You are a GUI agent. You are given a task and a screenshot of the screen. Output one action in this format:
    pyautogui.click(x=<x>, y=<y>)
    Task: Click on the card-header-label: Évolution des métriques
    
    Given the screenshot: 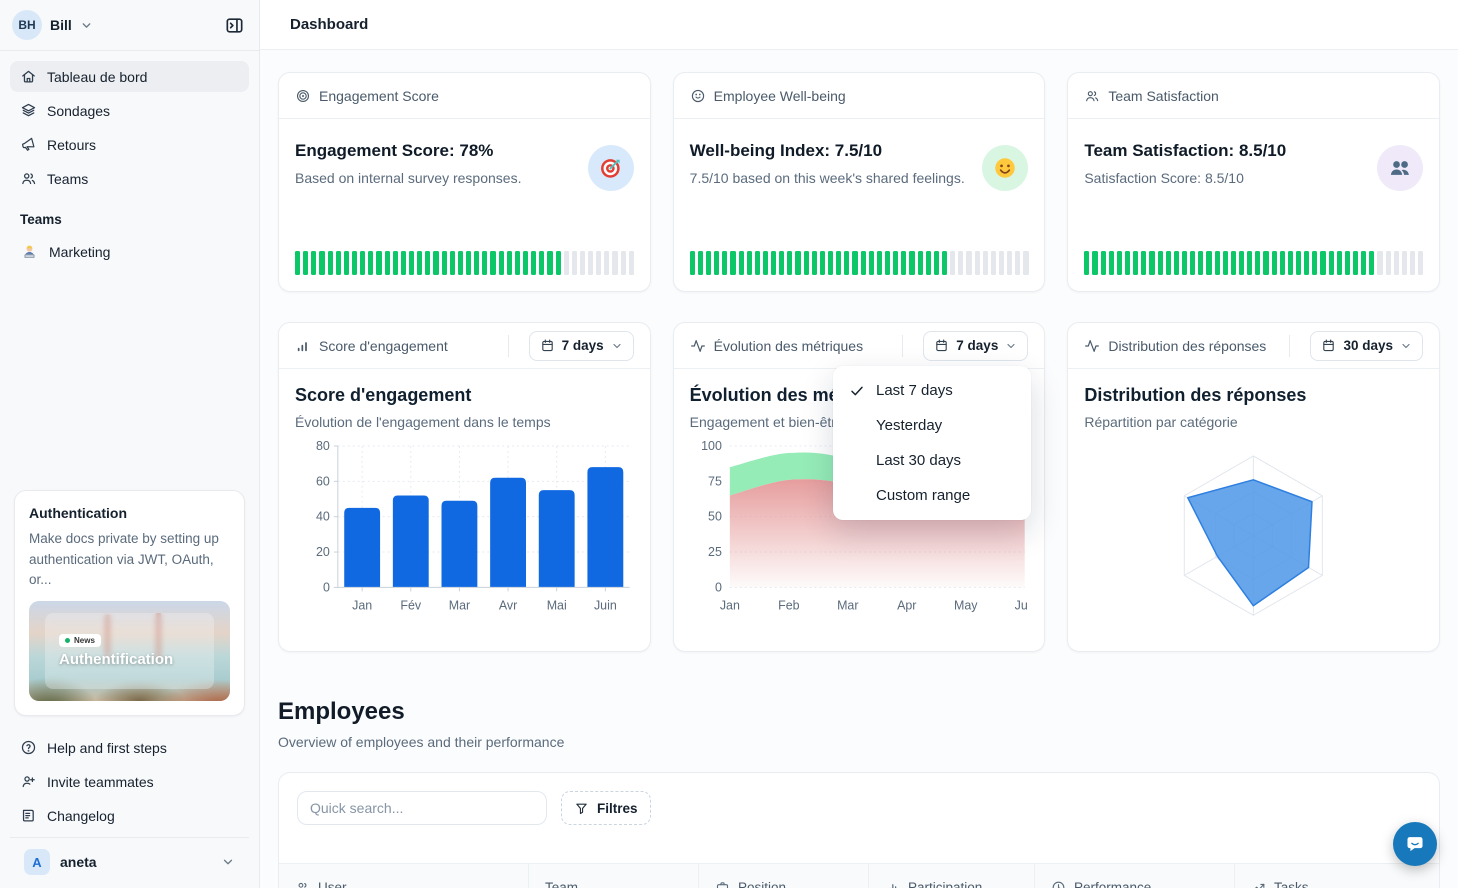 What is the action you would take?
    pyautogui.click(x=788, y=345)
    